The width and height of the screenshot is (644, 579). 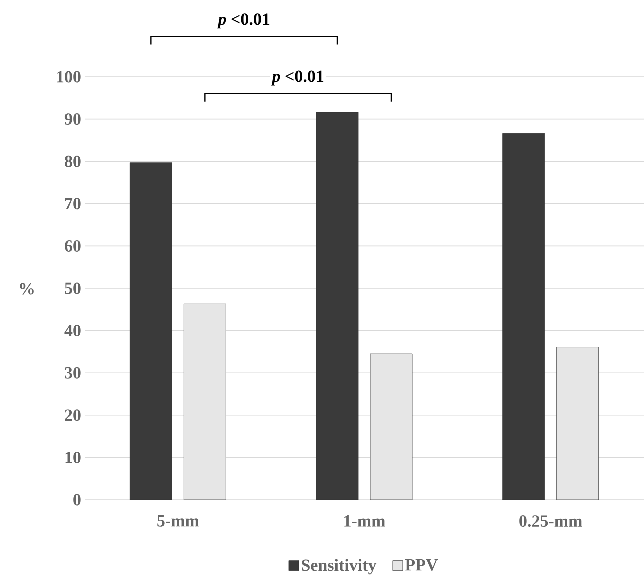 I want to click on y-tick-label: 0, so click(x=77, y=500).